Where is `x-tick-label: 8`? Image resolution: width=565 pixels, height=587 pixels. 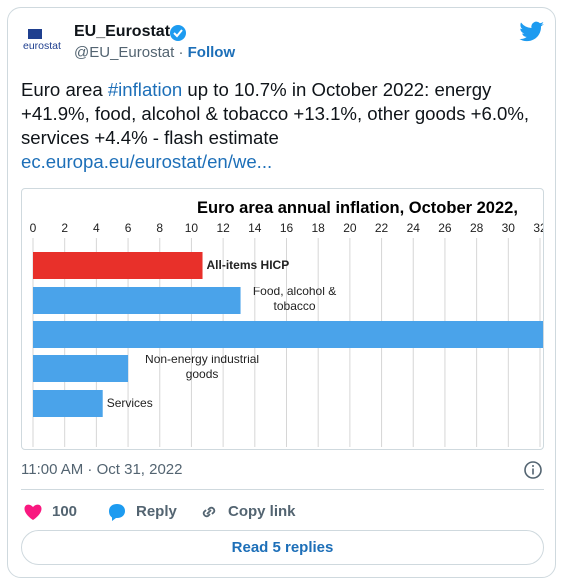 x-tick-label: 8 is located at coordinates (159, 228).